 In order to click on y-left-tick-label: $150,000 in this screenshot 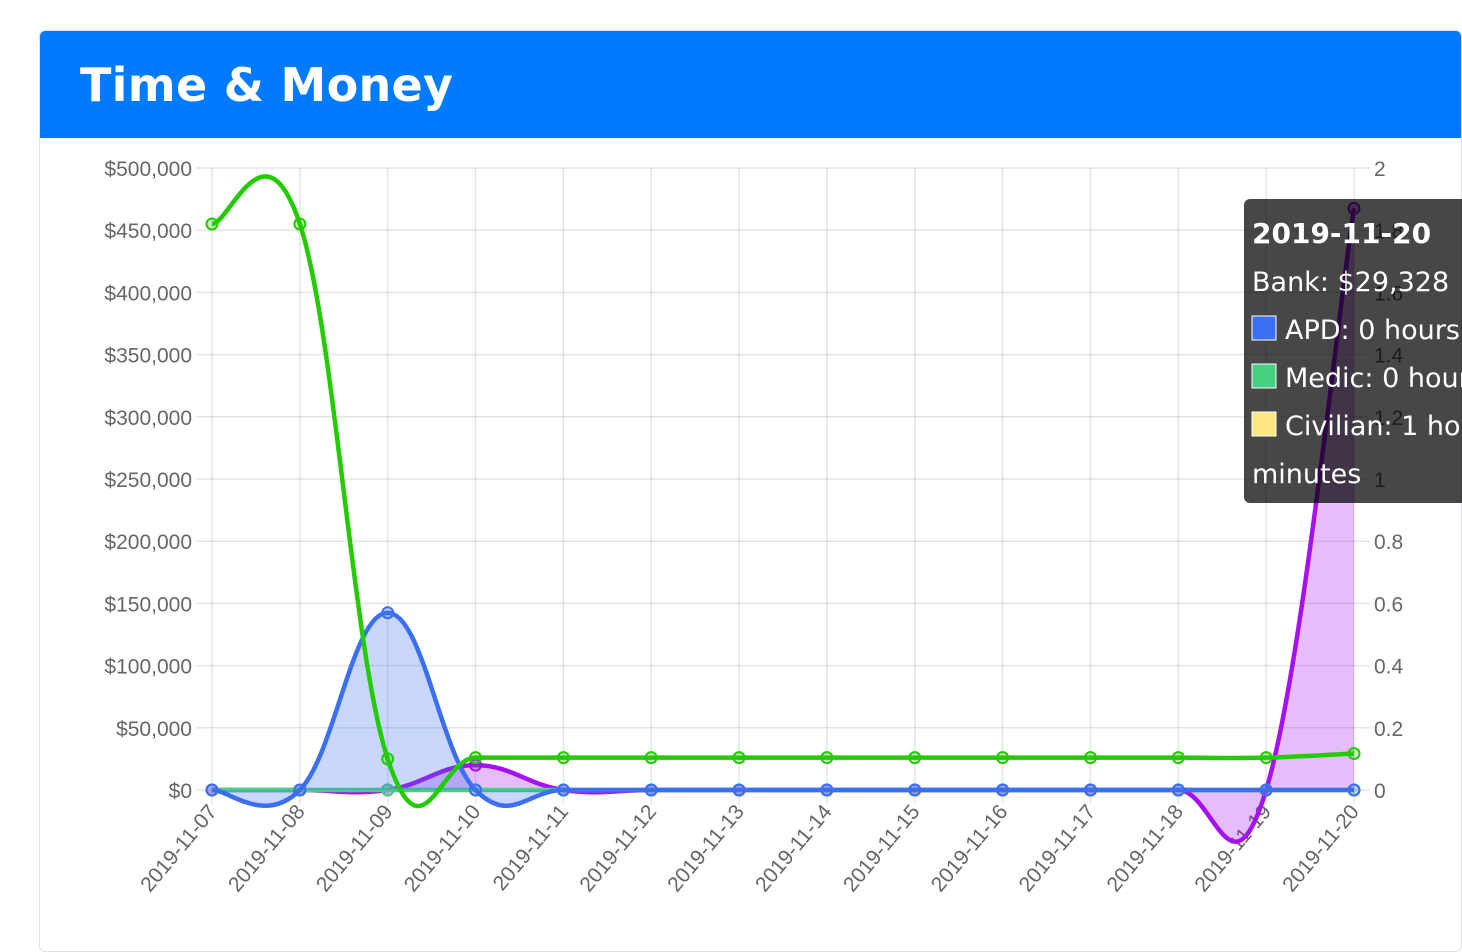, I will do `click(148, 604)`.